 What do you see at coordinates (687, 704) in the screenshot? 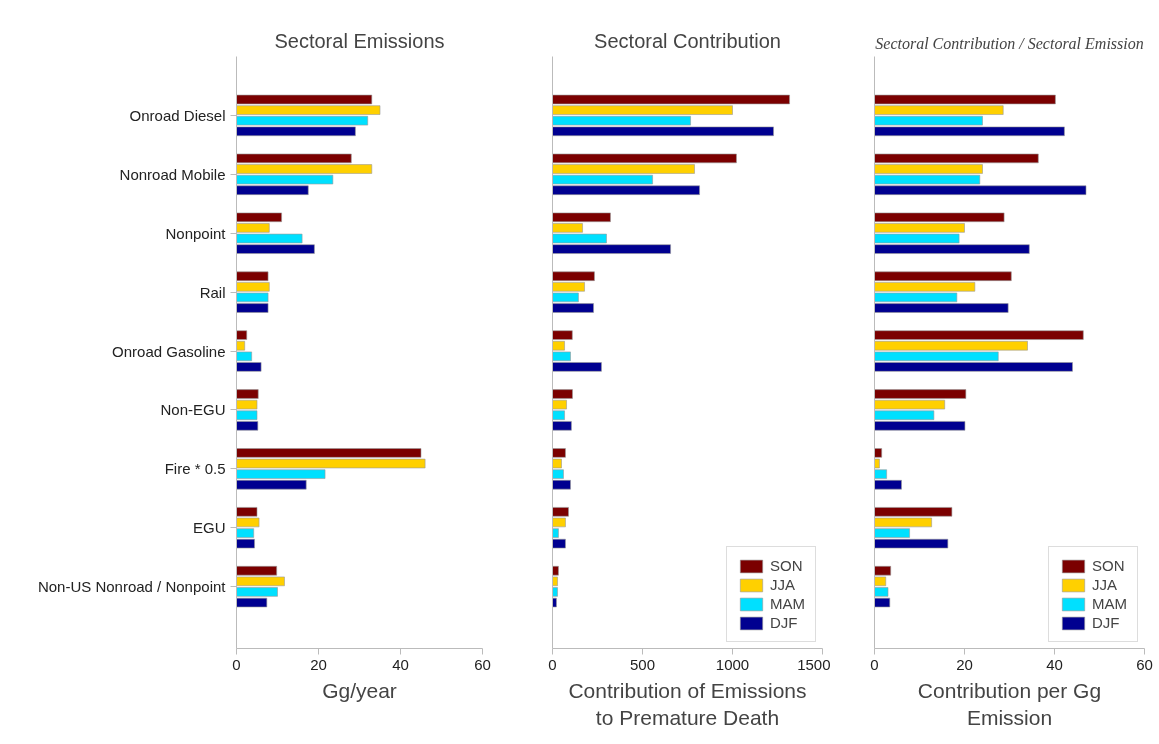
I see `x-axis-title: Contribution of Emissions to Premature Death` at bounding box center [687, 704].